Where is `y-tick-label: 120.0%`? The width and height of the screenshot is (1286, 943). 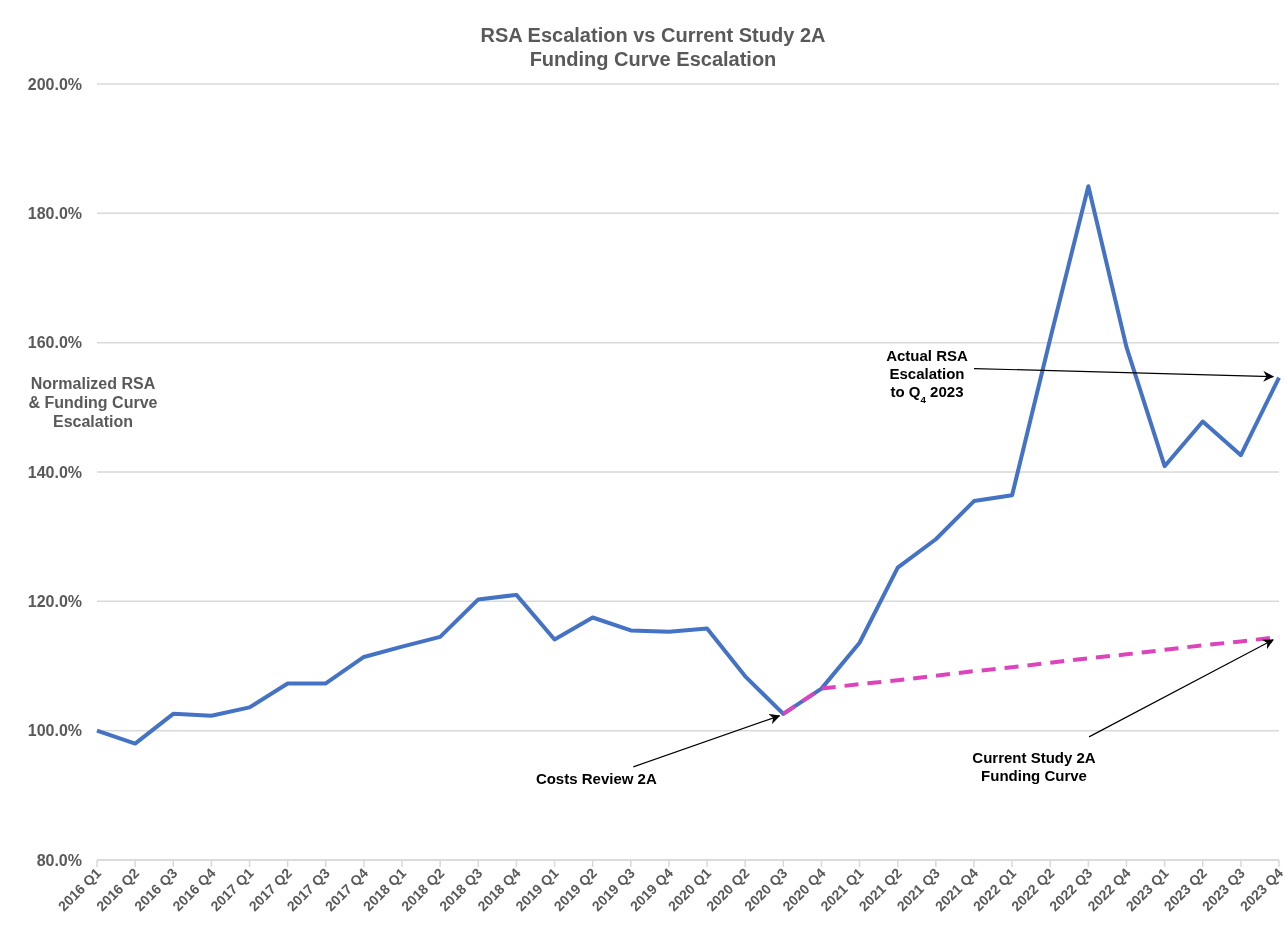
y-tick-label: 120.0% is located at coordinates (54, 601).